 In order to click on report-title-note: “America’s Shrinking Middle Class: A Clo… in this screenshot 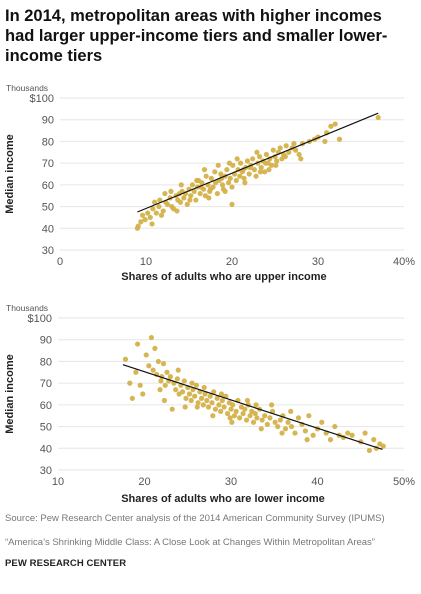, I will do `click(190, 542)`.